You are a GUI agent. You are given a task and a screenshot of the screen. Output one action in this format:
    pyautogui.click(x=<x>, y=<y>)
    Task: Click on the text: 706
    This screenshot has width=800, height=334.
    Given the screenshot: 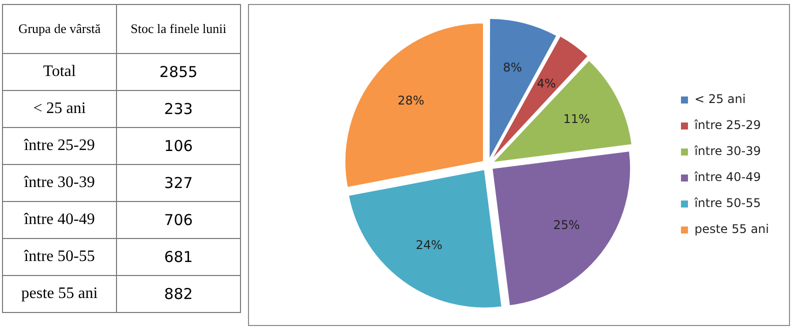 What is the action you would take?
    pyautogui.click(x=178, y=220)
    